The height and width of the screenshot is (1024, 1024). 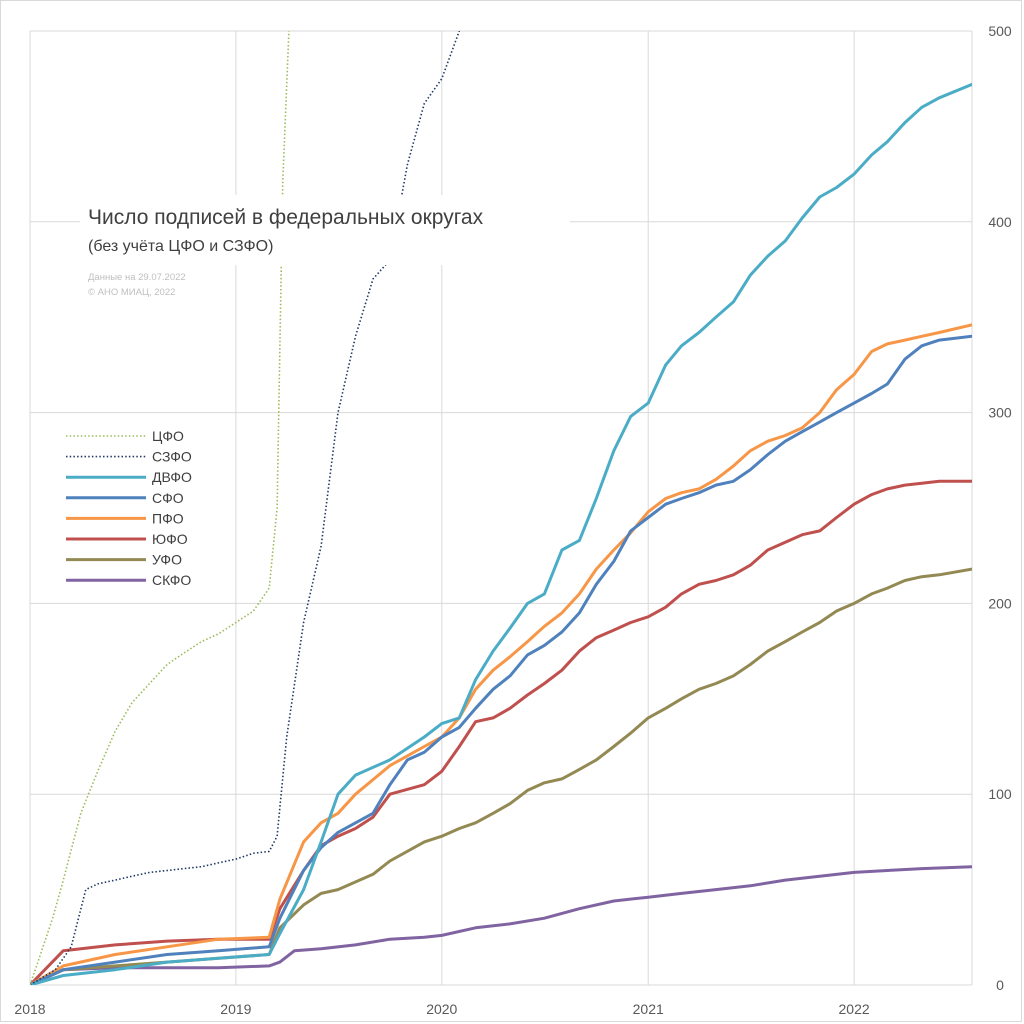 I want to click on title-background, so click(x=325, y=230).